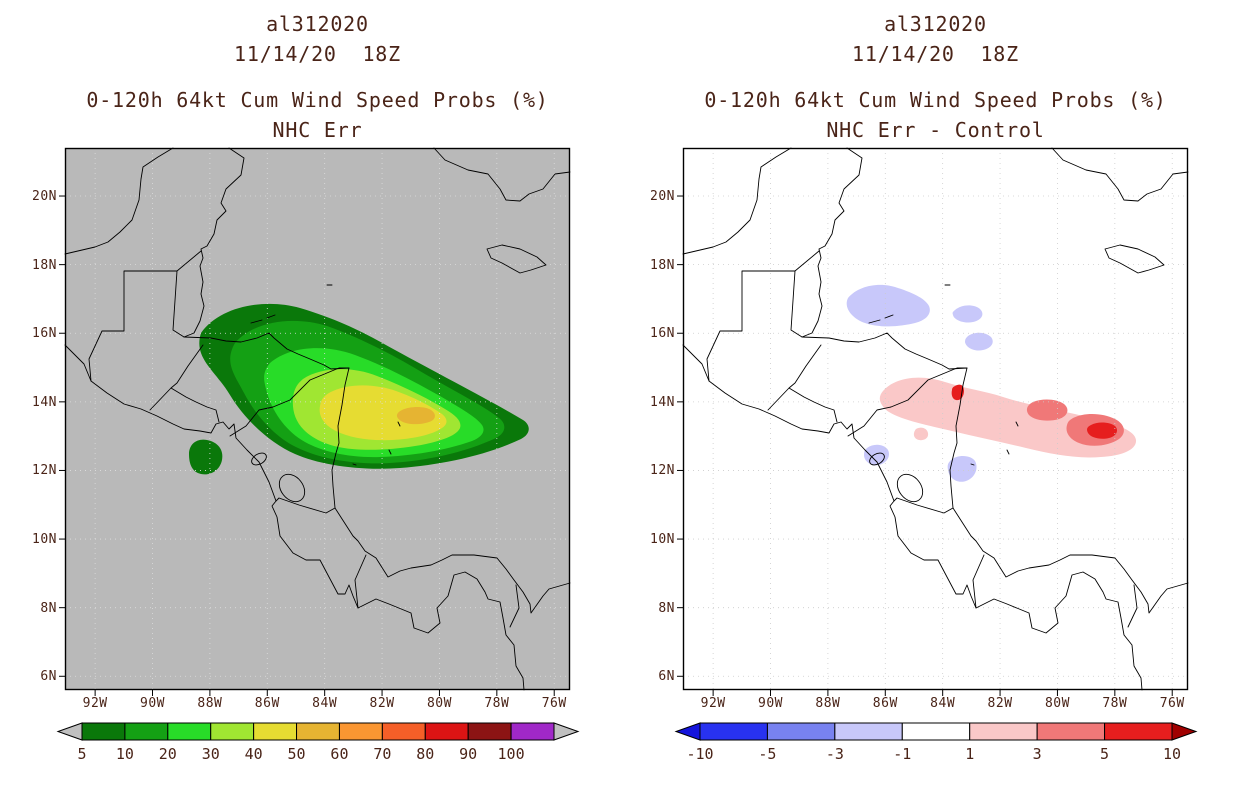 The height and width of the screenshot is (800, 1236). Describe the element at coordinates (468, 754) in the screenshot. I see `colorbar-tick-label: 90` at that location.